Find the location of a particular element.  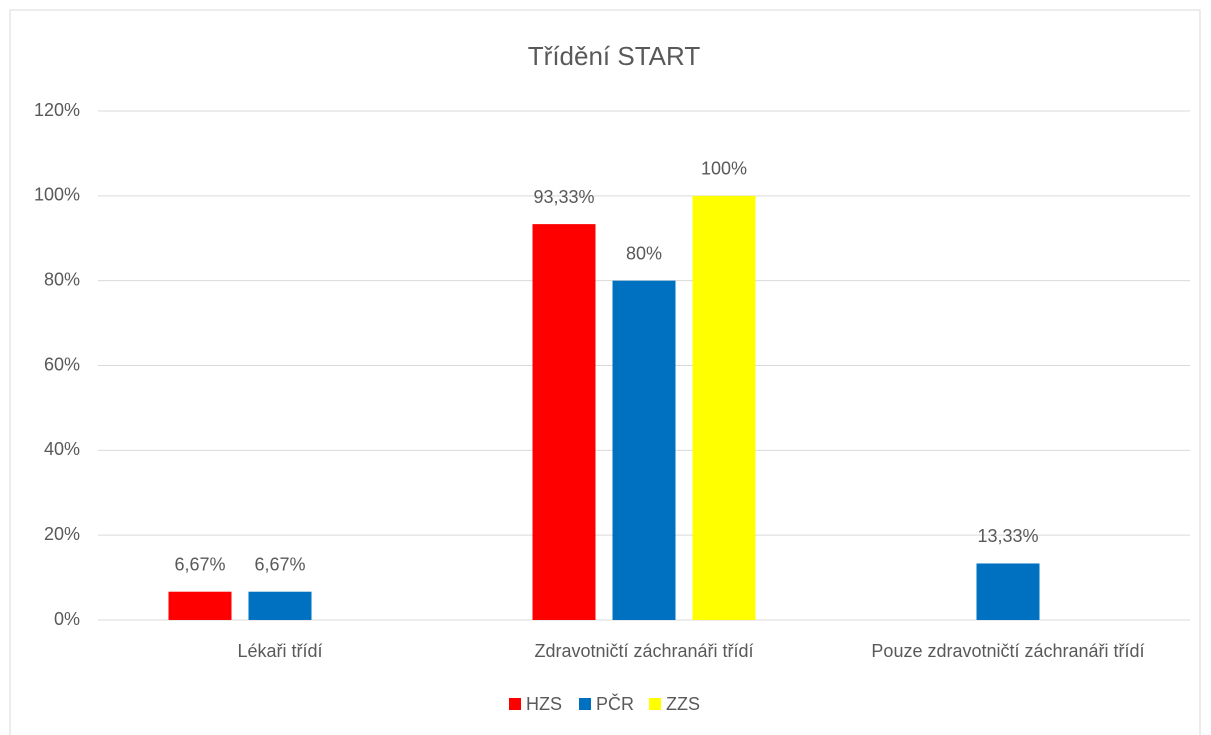

y-tick-label: 40% is located at coordinates (62, 449).